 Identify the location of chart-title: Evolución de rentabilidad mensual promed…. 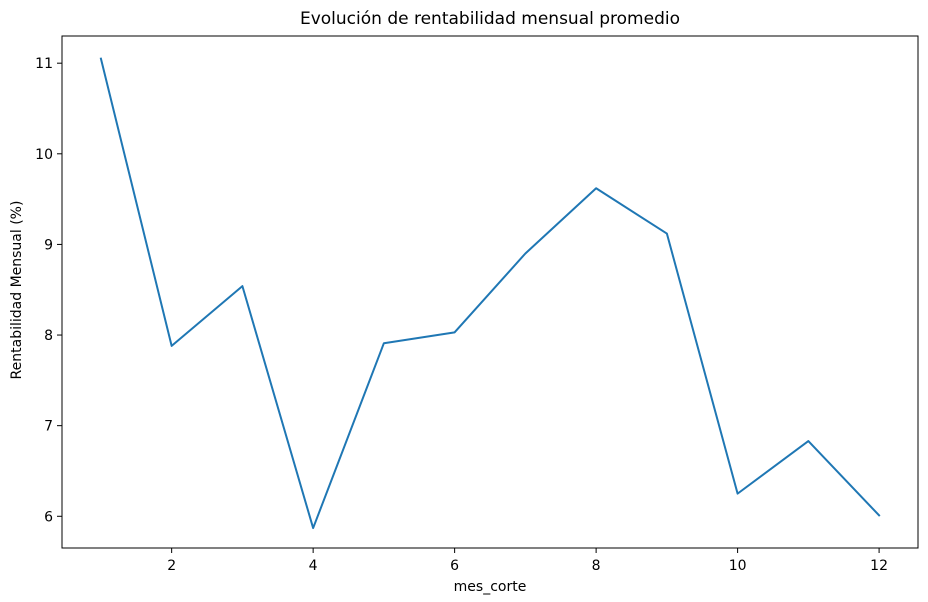
(490, 19).